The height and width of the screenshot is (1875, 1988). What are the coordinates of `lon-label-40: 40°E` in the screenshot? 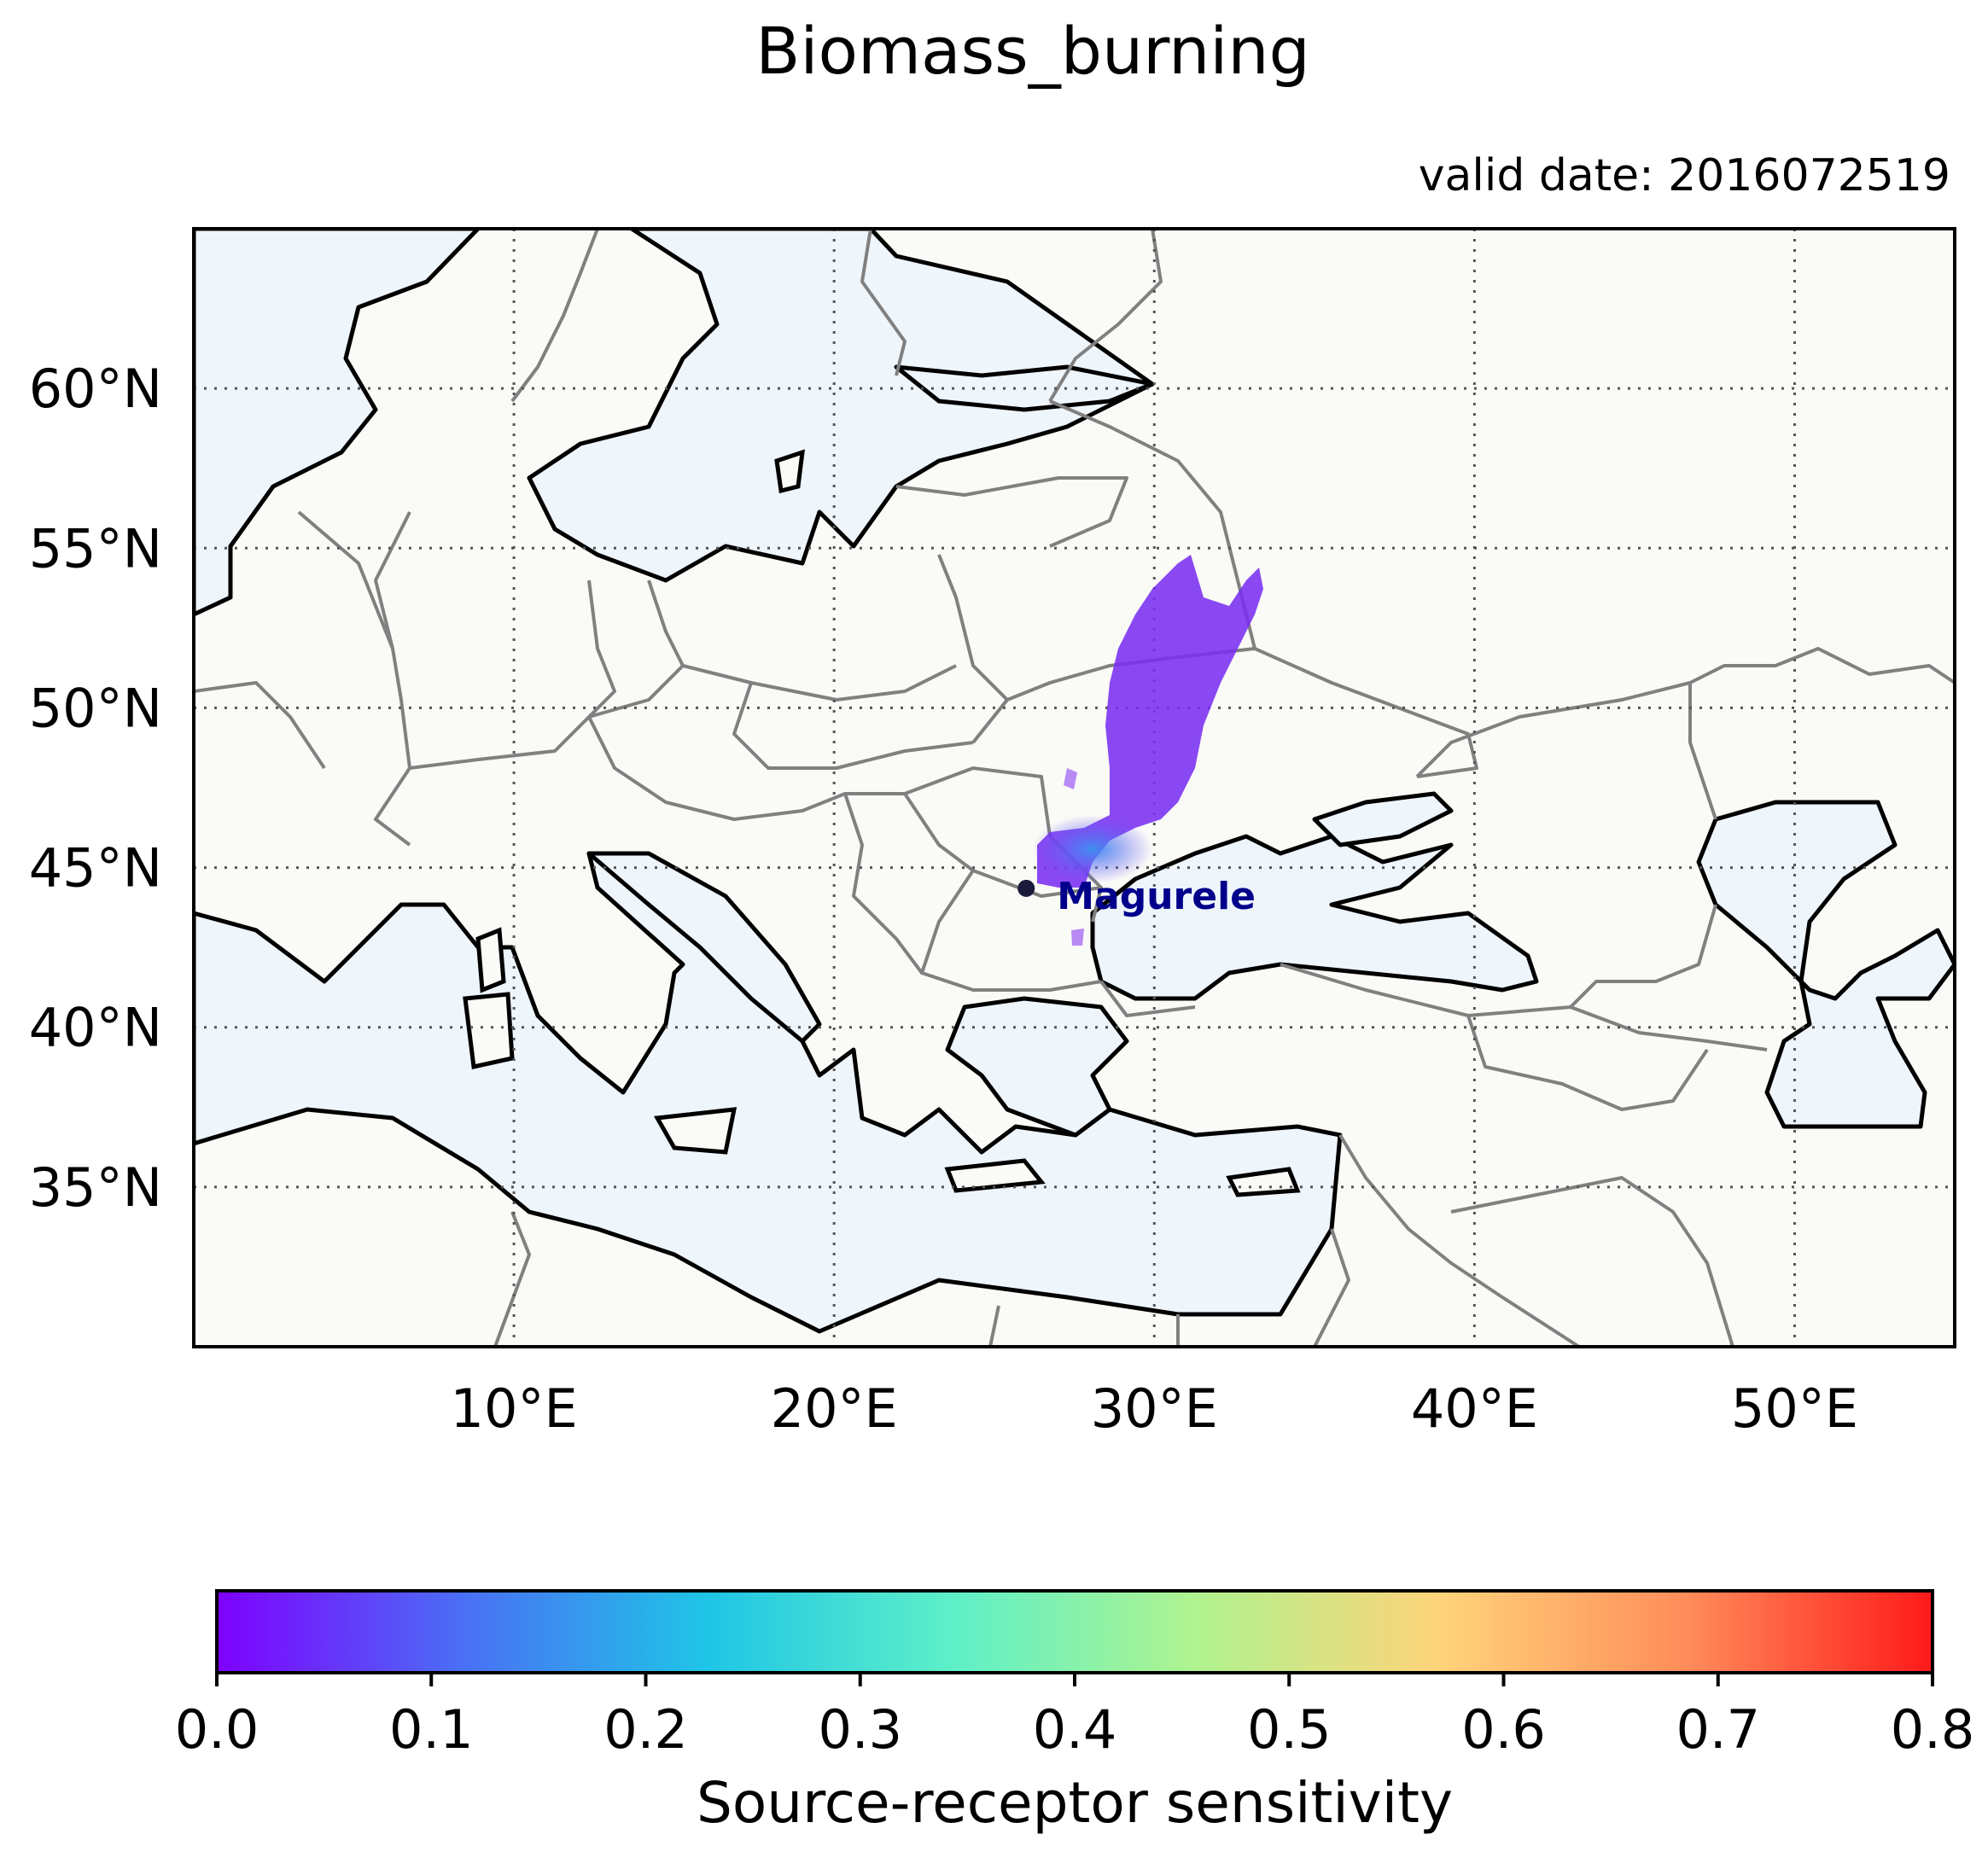 It's located at (1474, 1408).